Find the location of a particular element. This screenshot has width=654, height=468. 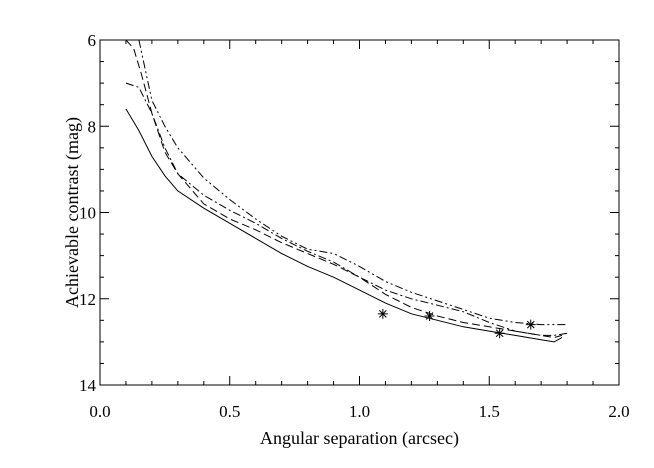

y-axis-label: Achievable contrast (mag) is located at coordinates (72, 212).